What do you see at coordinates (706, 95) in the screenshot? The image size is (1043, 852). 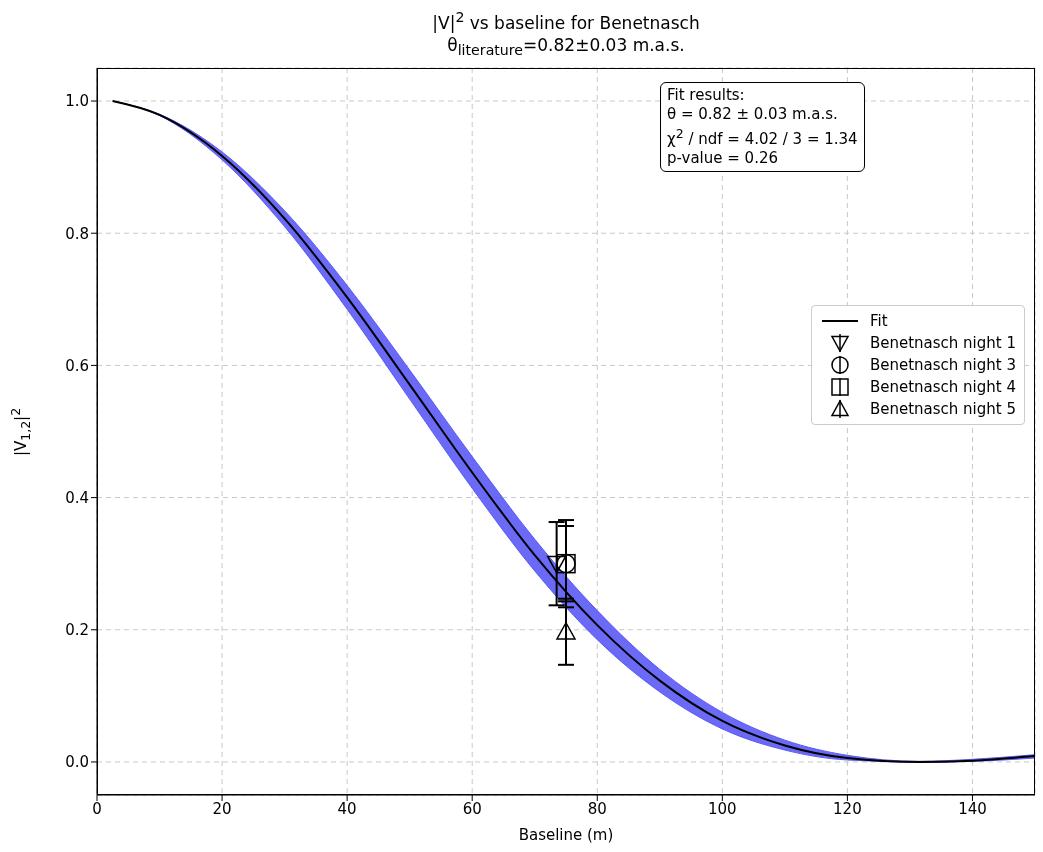 I see `annotation: Fit results:` at bounding box center [706, 95].